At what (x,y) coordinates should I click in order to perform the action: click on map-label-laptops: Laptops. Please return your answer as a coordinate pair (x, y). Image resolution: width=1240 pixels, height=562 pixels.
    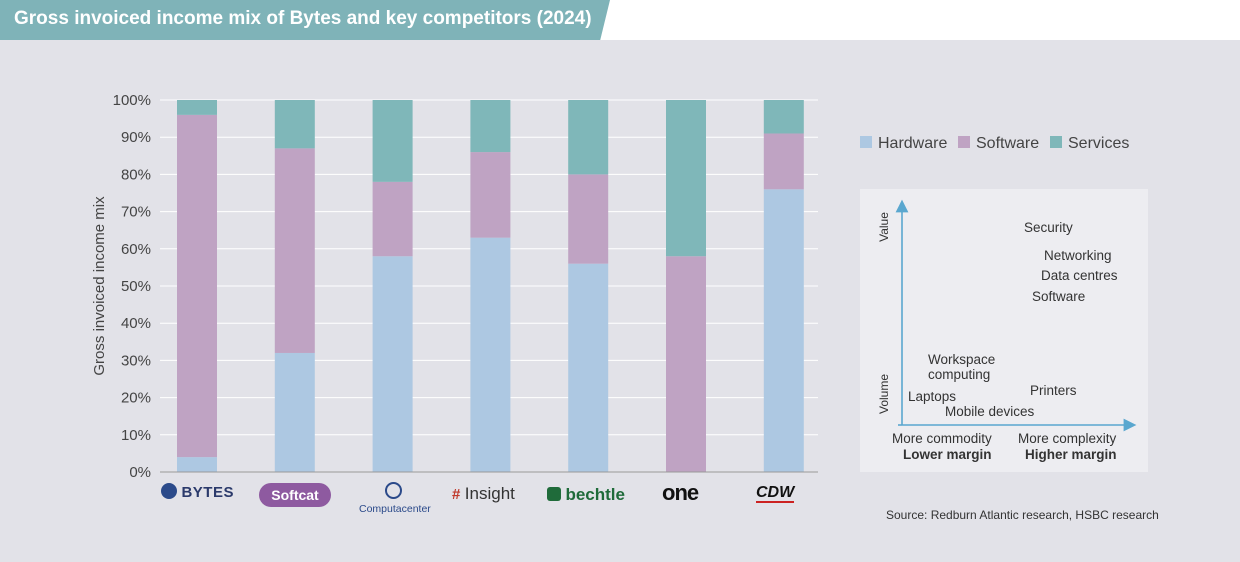
    Looking at the image, I should click on (932, 396).